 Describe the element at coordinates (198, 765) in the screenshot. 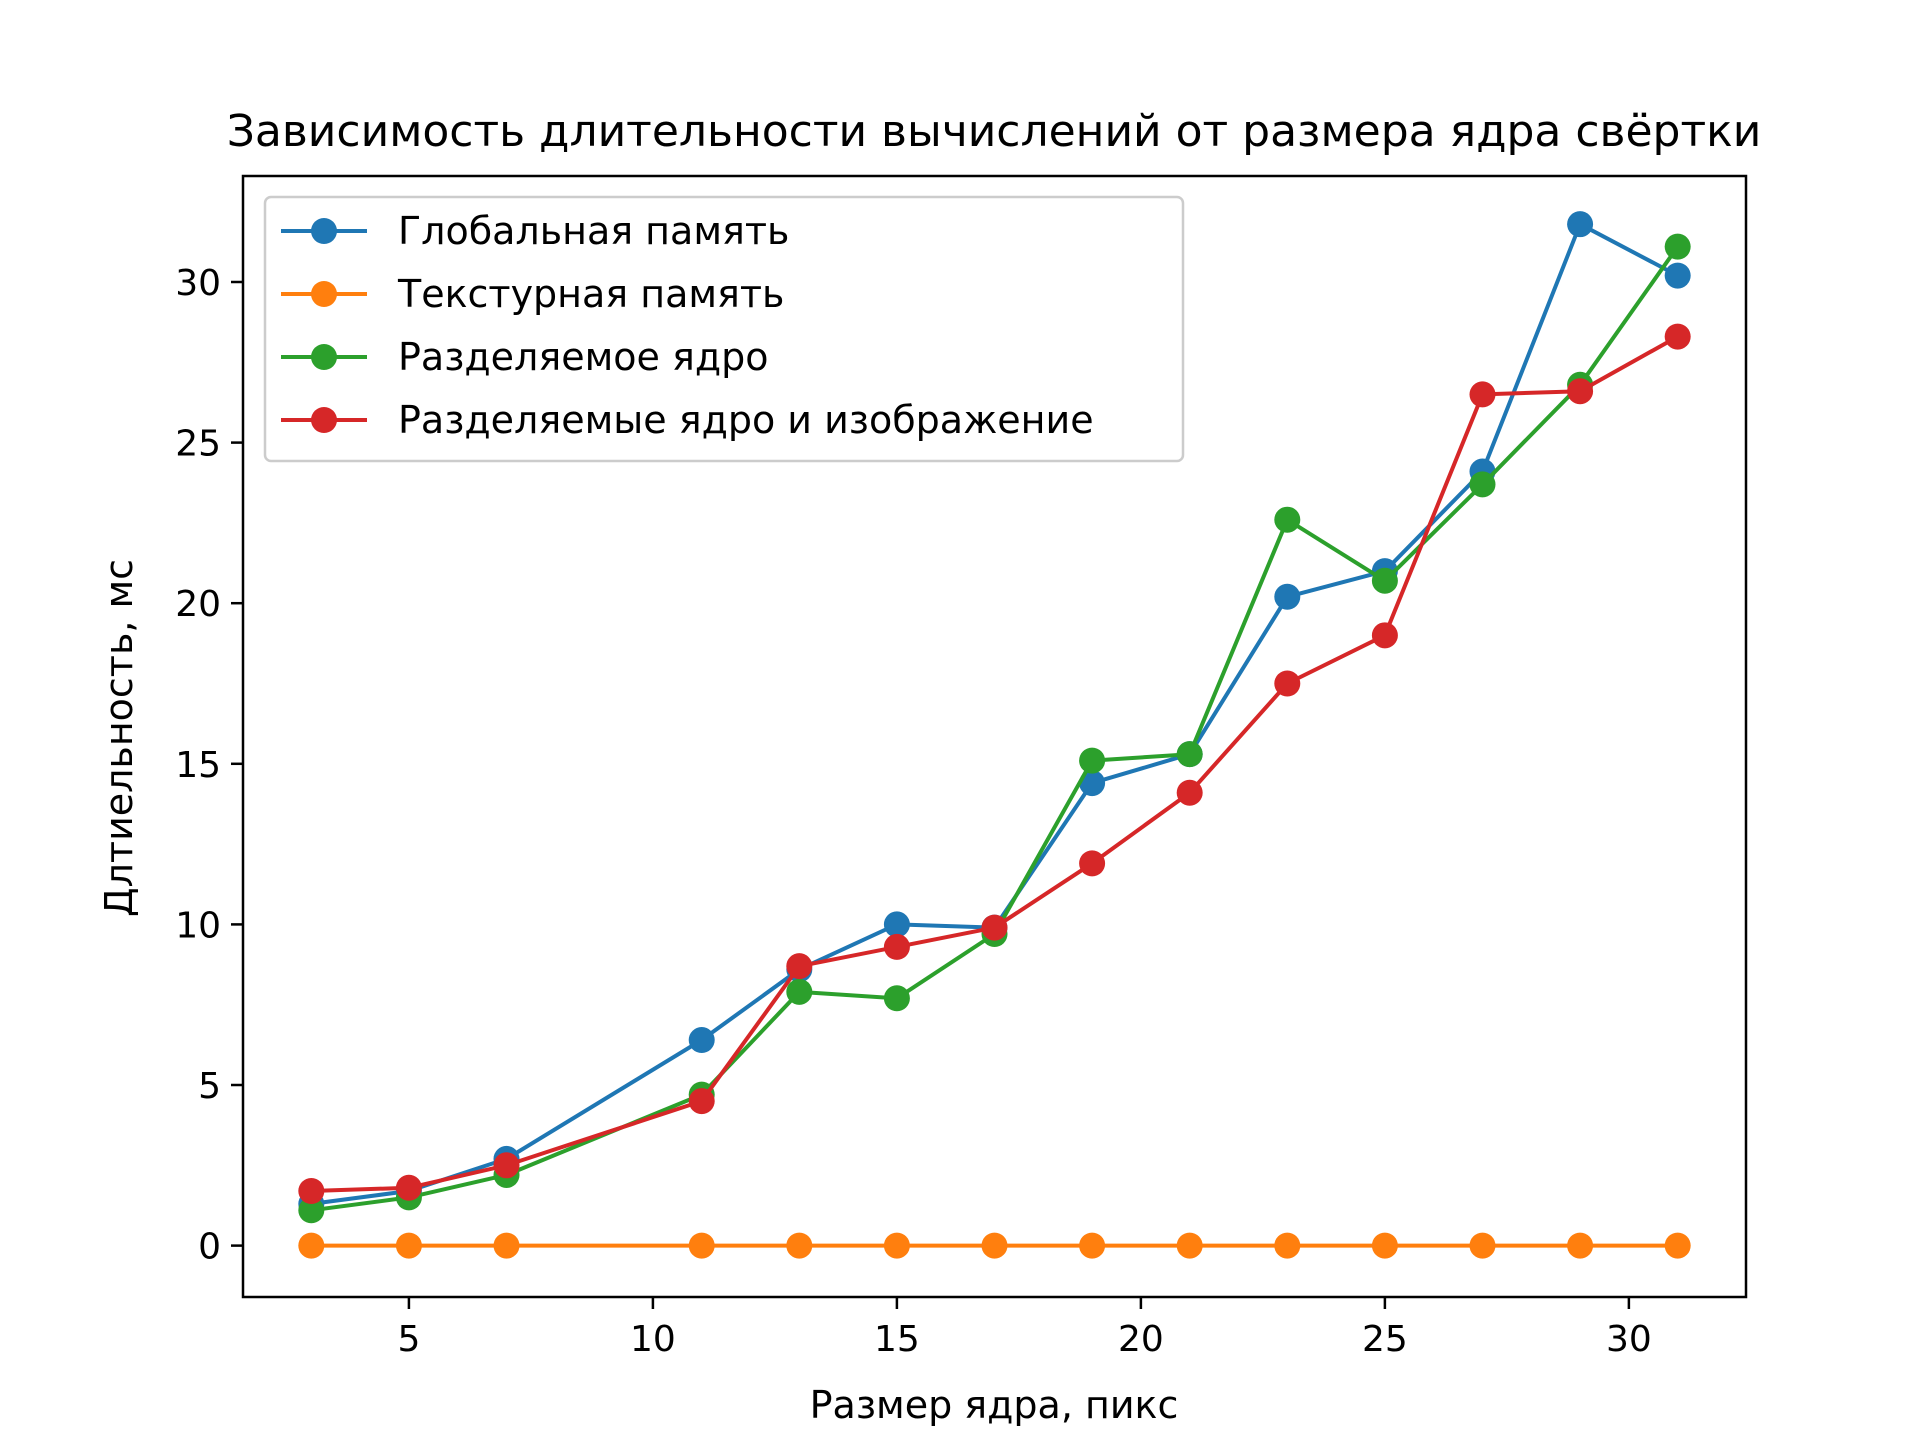

I see `y-tick-label: 15` at that location.